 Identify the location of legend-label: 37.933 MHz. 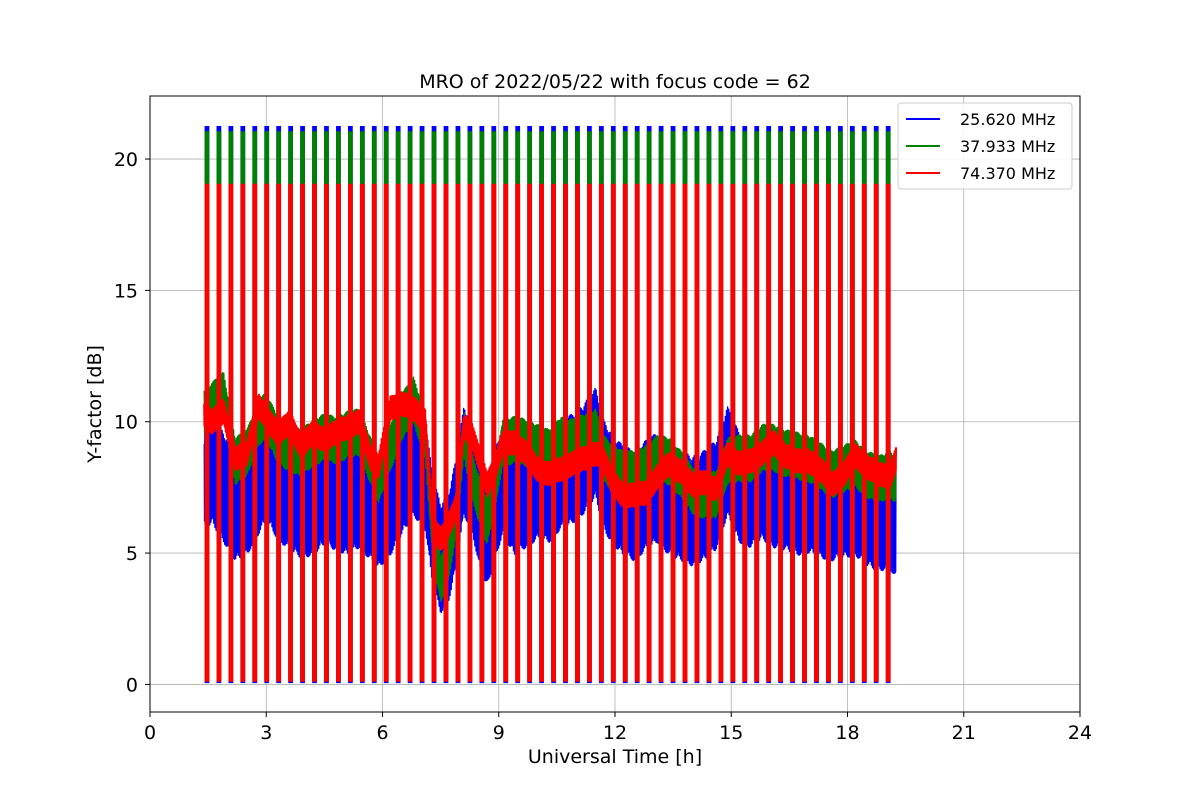
(1007, 146).